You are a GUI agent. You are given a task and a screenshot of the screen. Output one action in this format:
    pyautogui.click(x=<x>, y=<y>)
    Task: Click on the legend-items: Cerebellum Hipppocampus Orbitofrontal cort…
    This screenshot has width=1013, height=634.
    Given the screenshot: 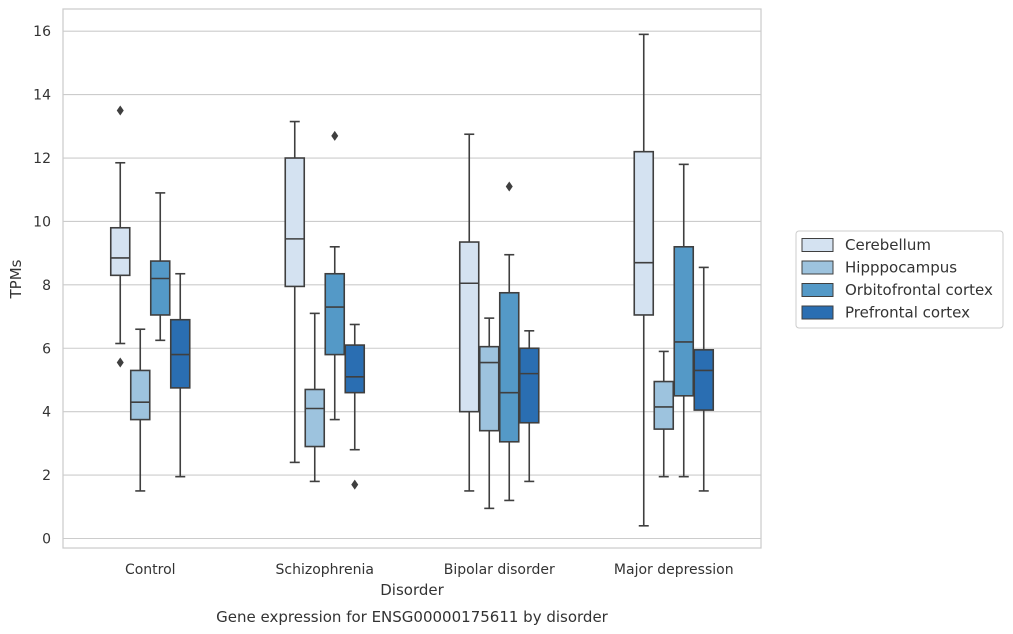 What is the action you would take?
    pyautogui.click(x=897, y=279)
    